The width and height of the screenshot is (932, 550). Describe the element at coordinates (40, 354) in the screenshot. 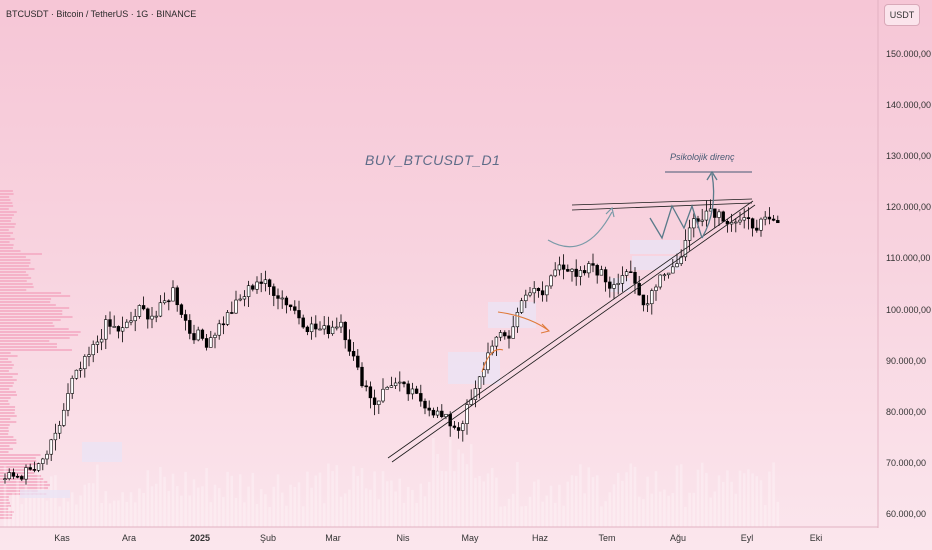

I see `volume-profile` at that location.